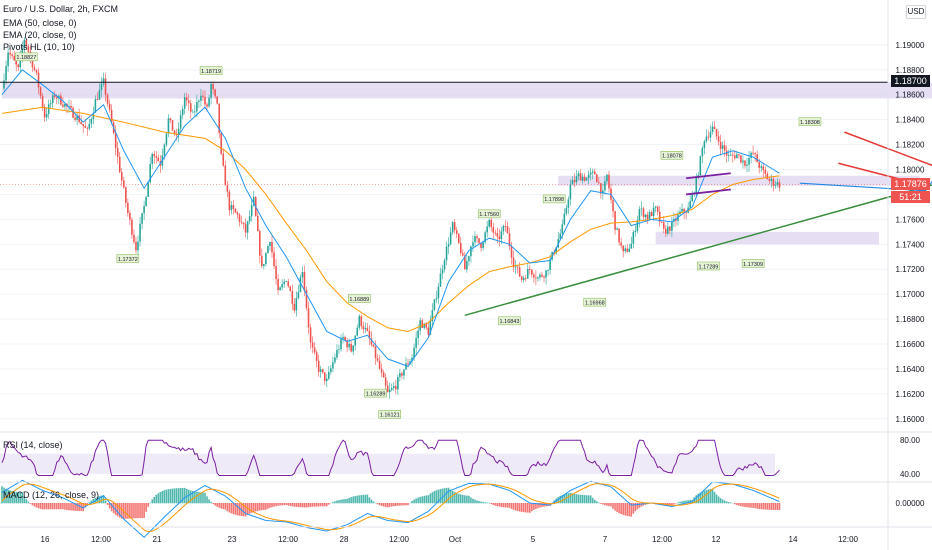  I want to click on y-tick-label: 1.18600, so click(910, 95).